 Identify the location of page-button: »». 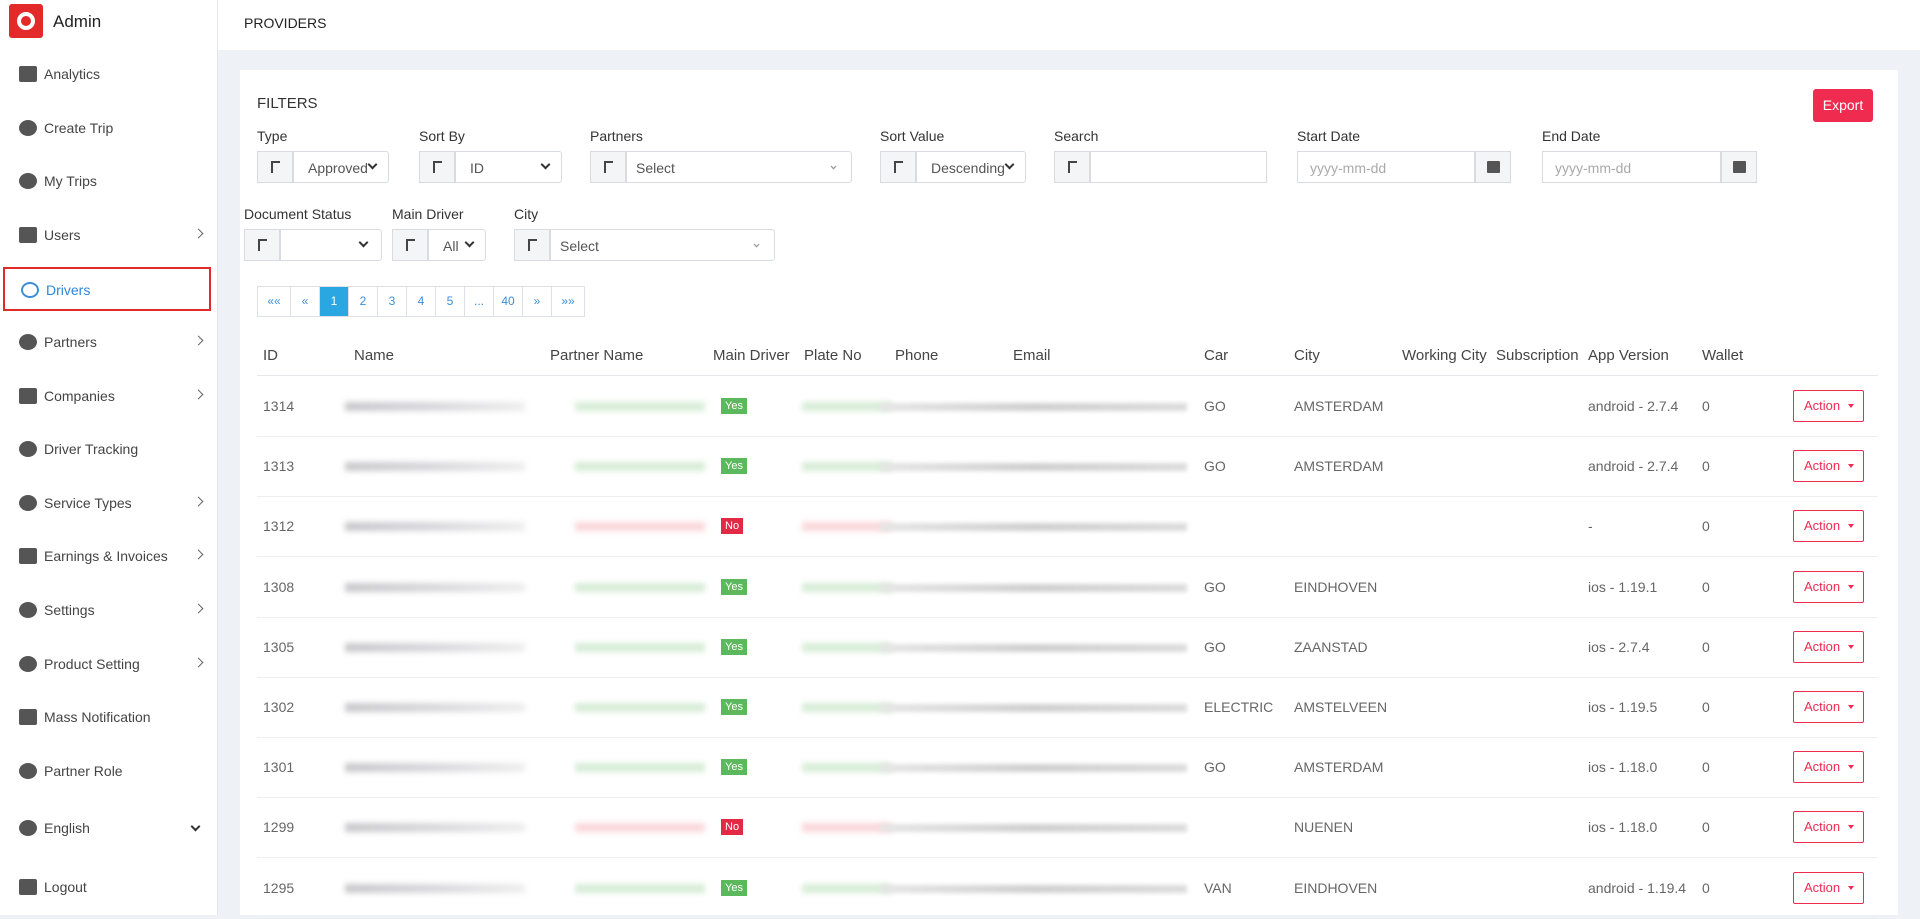
(568, 301).